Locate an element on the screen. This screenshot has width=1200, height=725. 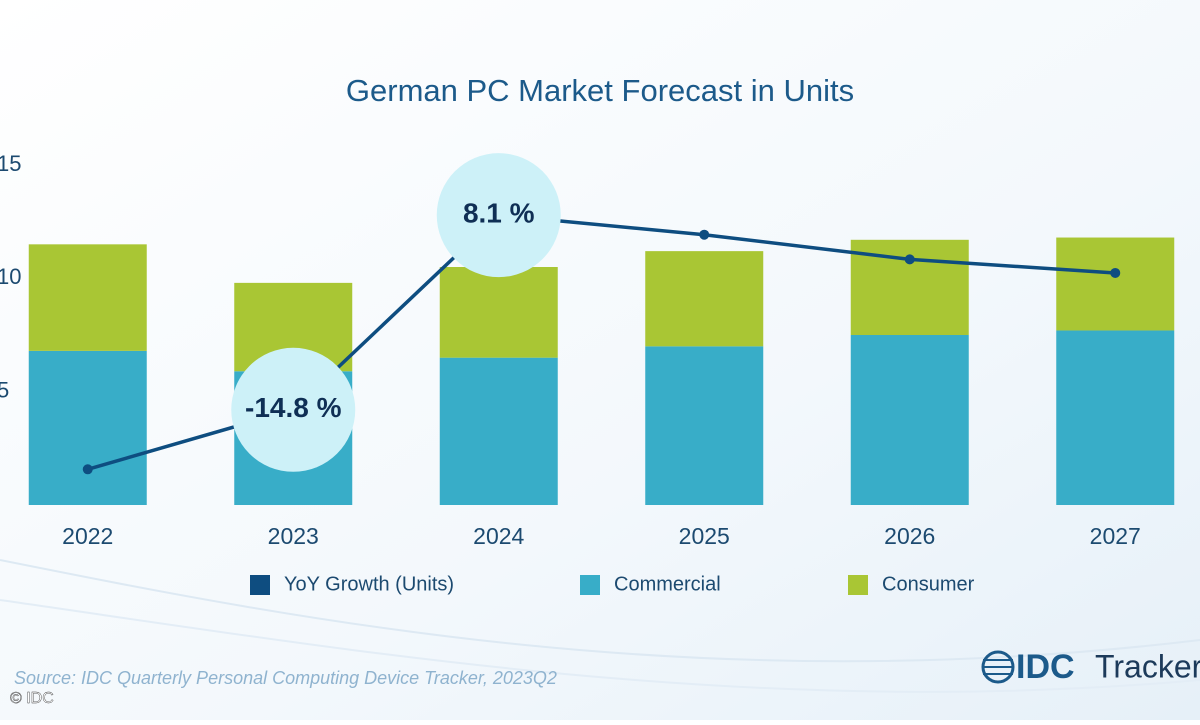
y-tick-label: 5 is located at coordinates (4, 389).